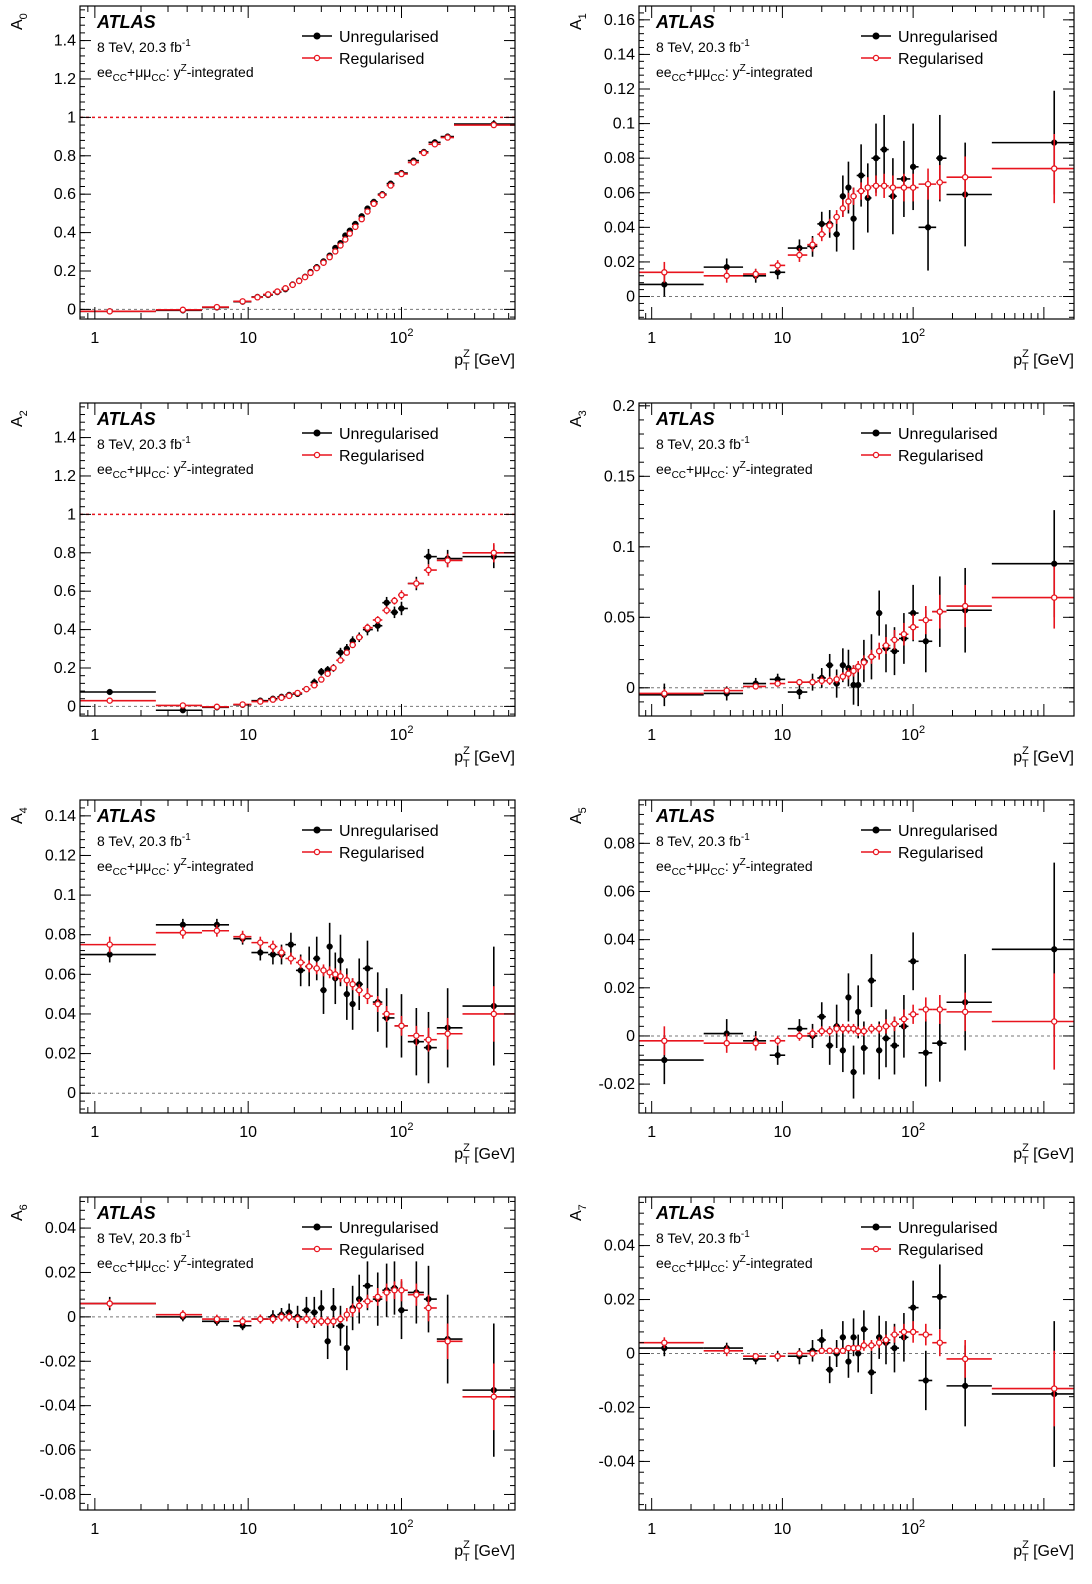  Describe the element at coordinates (65, 194) in the screenshot. I see `y-tick-label: 0.6` at that location.